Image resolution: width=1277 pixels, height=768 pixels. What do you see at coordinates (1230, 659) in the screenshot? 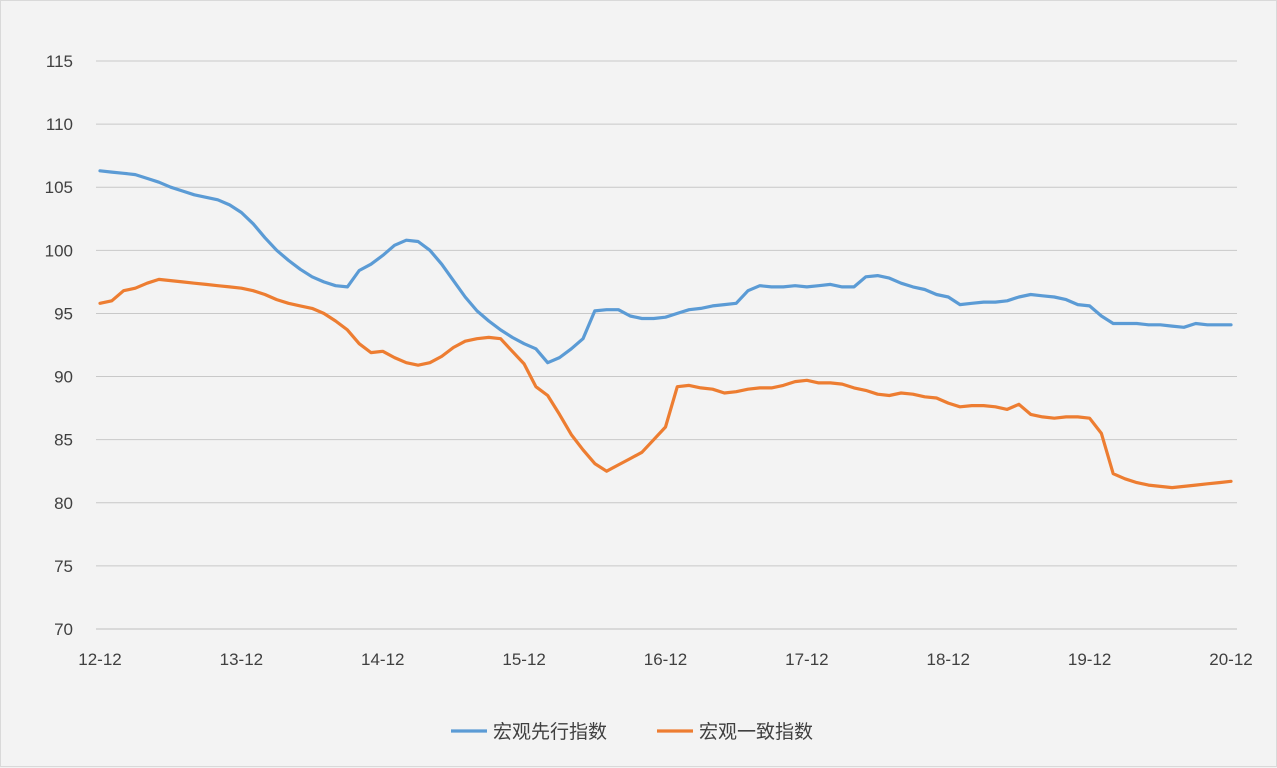
I see `x-tick-label: 20-12` at bounding box center [1230, 659].